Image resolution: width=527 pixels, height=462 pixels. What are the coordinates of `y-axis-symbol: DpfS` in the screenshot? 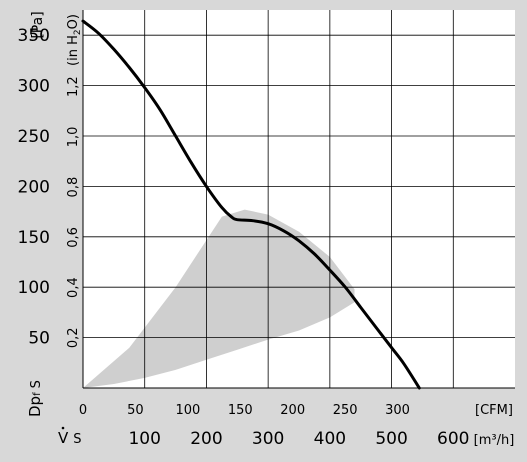 It's located at (35, 398).